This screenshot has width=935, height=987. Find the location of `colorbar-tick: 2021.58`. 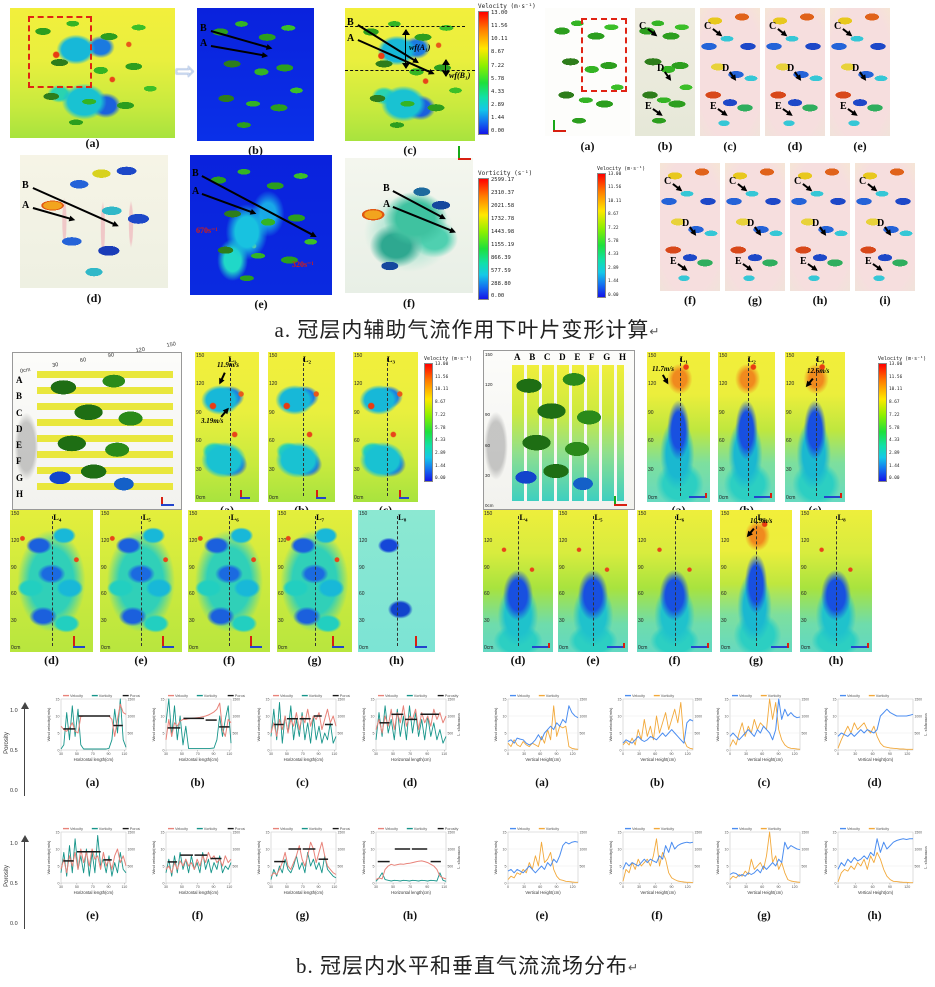

colorbar-tick: 2021.58 is located at coordinates (503, 205).